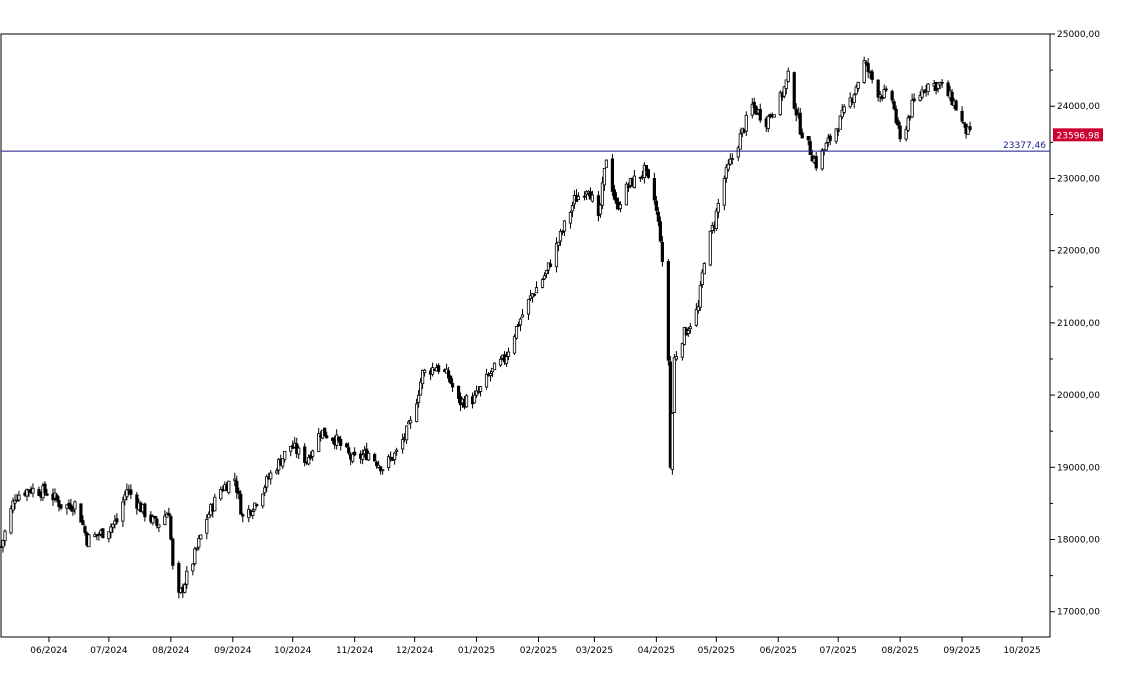  Describe the element at coordinates (1021, 651) in the screenshot. I see `x-tick-label: 10/2025` at that location.